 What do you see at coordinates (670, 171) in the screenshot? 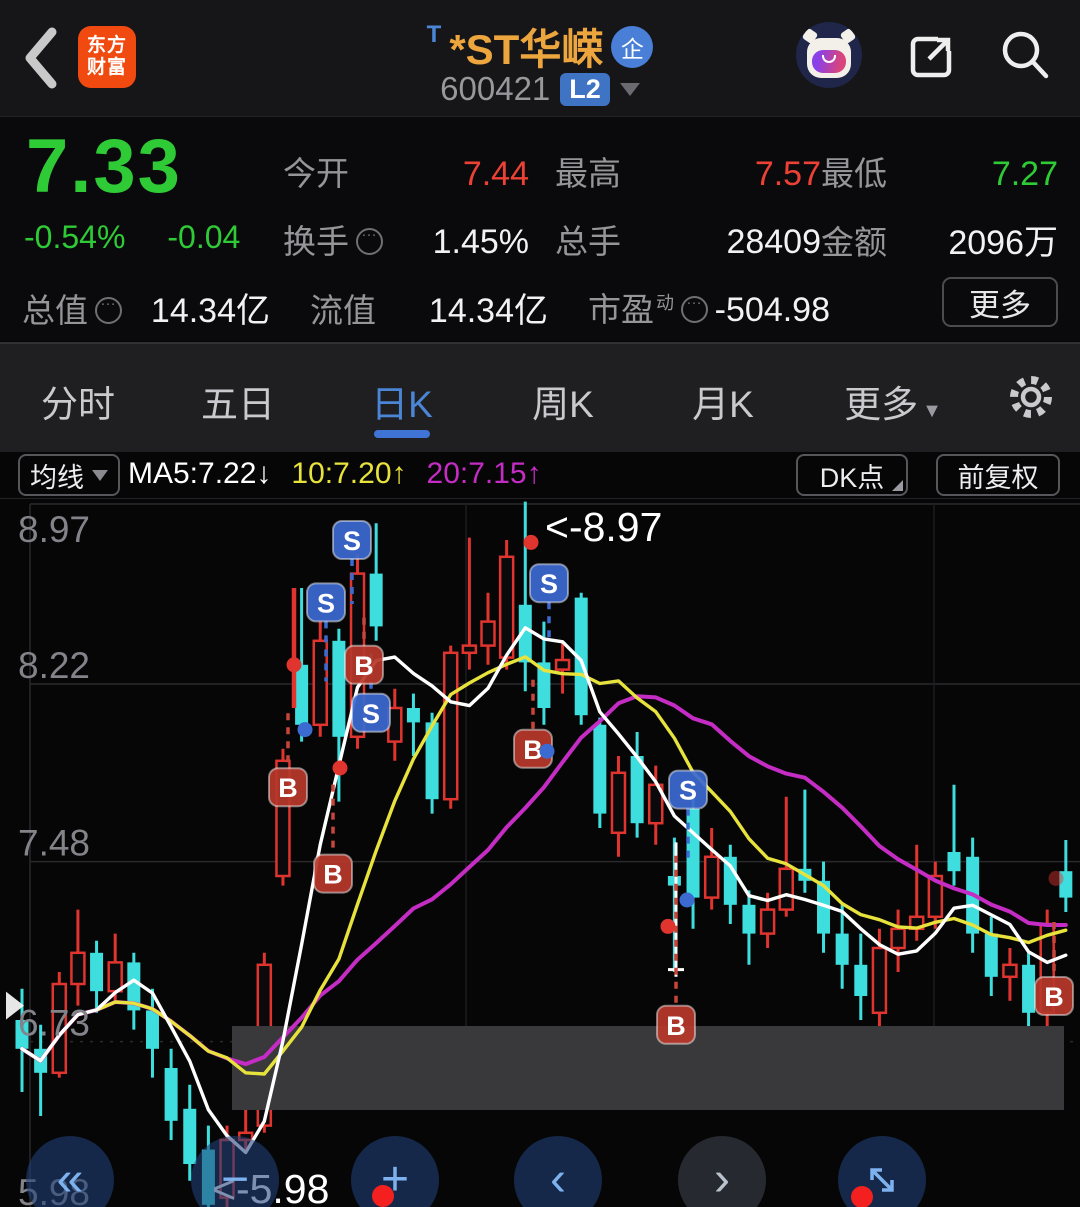
I see `stats-row-1: 今开 7.44 最高 7.57 最低 7.27` at bounding box center [670, 171].